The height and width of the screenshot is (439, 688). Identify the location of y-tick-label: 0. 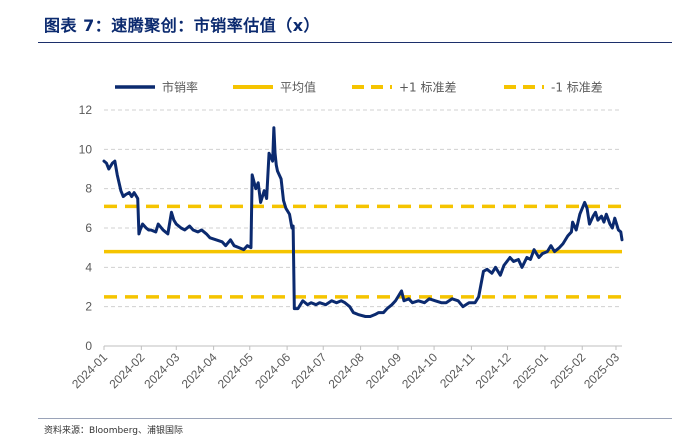
(88, 346).